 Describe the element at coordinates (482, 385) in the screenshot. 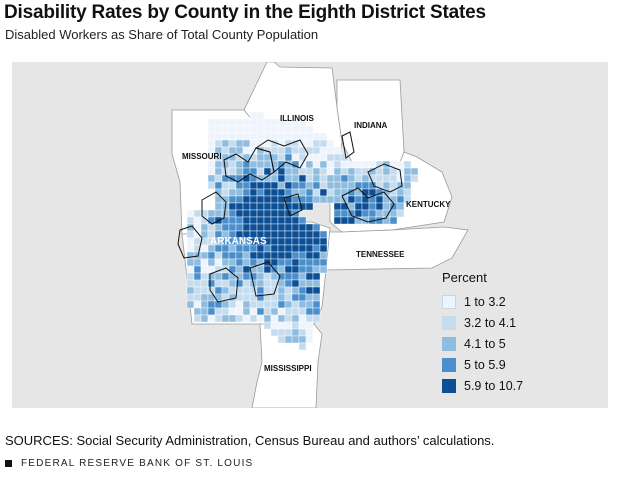

I see `legend-item: 5.9 to 10.7` at that location.